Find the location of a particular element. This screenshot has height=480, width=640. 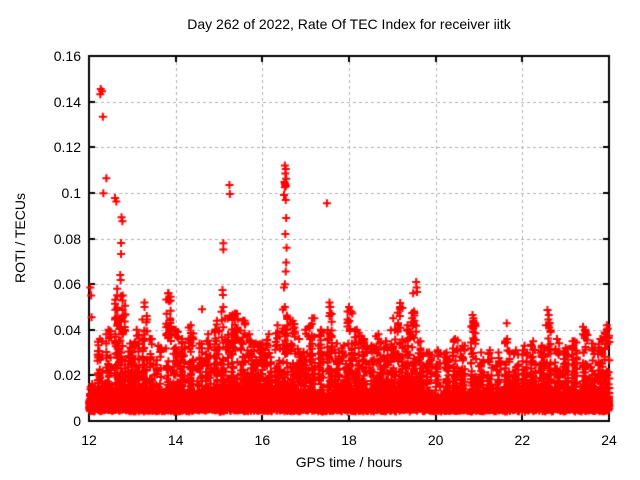

y-tick-label: 0.1 is located at coordinates (71, 192).